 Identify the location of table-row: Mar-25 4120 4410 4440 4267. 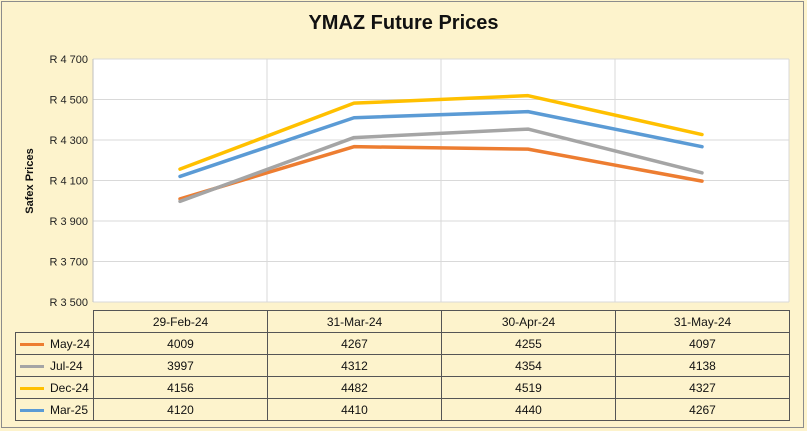
(402, 409).